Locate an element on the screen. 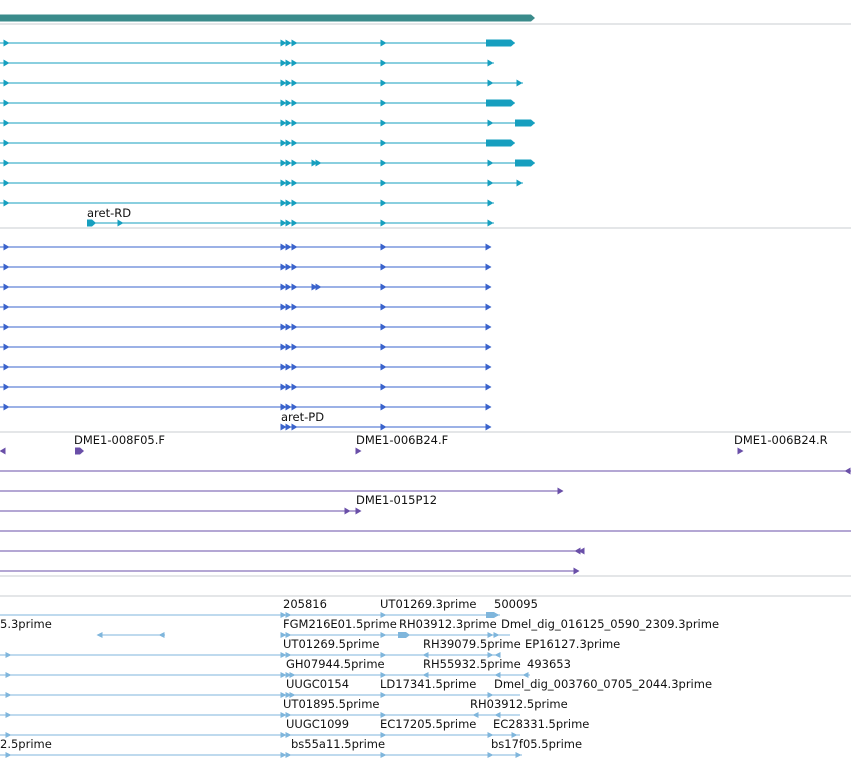 The image size is (851, 760). bac-clone-label: DME1-015P12 is located at coordinates (396, 500).